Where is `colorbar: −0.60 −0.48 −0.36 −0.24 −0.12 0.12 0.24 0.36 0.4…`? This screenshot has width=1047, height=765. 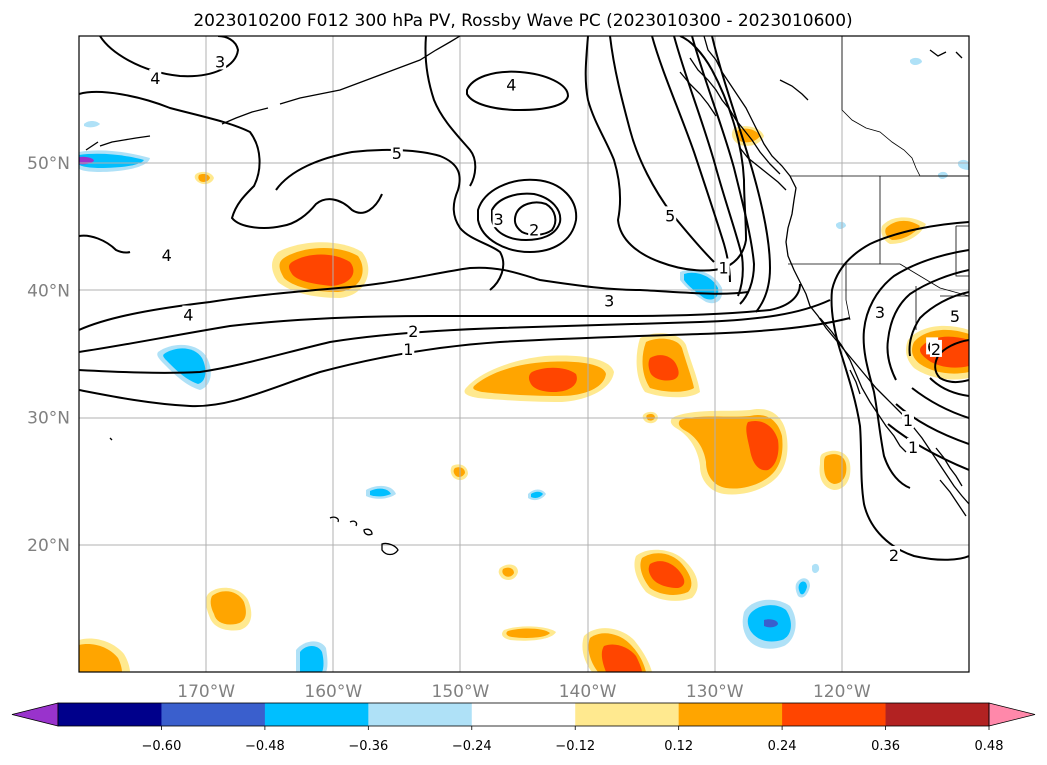 colorbar: −0.60 −0.48 −0.36 −0.24 −0.12 0.12 0.24 0.36 0.4… is located at coordinates (523, 728).